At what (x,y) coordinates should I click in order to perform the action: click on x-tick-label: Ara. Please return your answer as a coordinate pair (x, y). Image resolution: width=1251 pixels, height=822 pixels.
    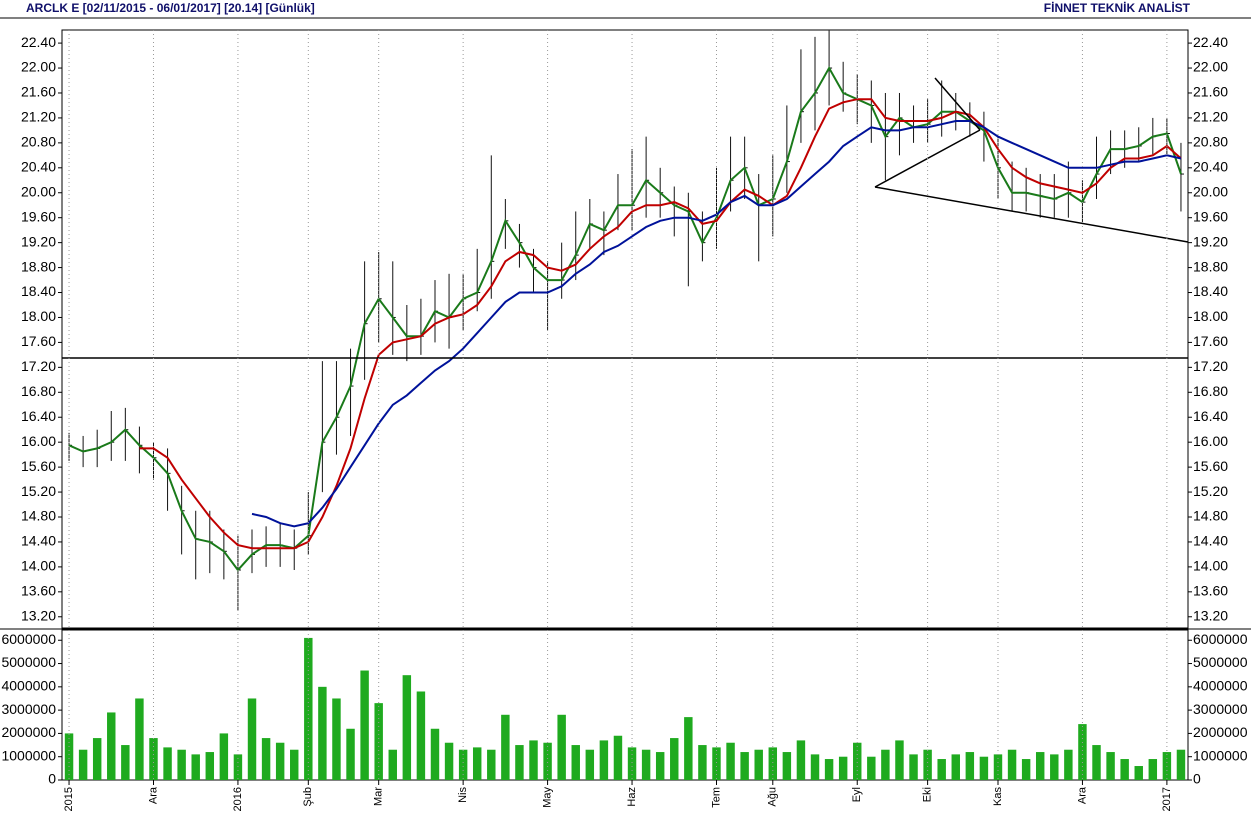
    Looking at the image, I should click on (153, 795).